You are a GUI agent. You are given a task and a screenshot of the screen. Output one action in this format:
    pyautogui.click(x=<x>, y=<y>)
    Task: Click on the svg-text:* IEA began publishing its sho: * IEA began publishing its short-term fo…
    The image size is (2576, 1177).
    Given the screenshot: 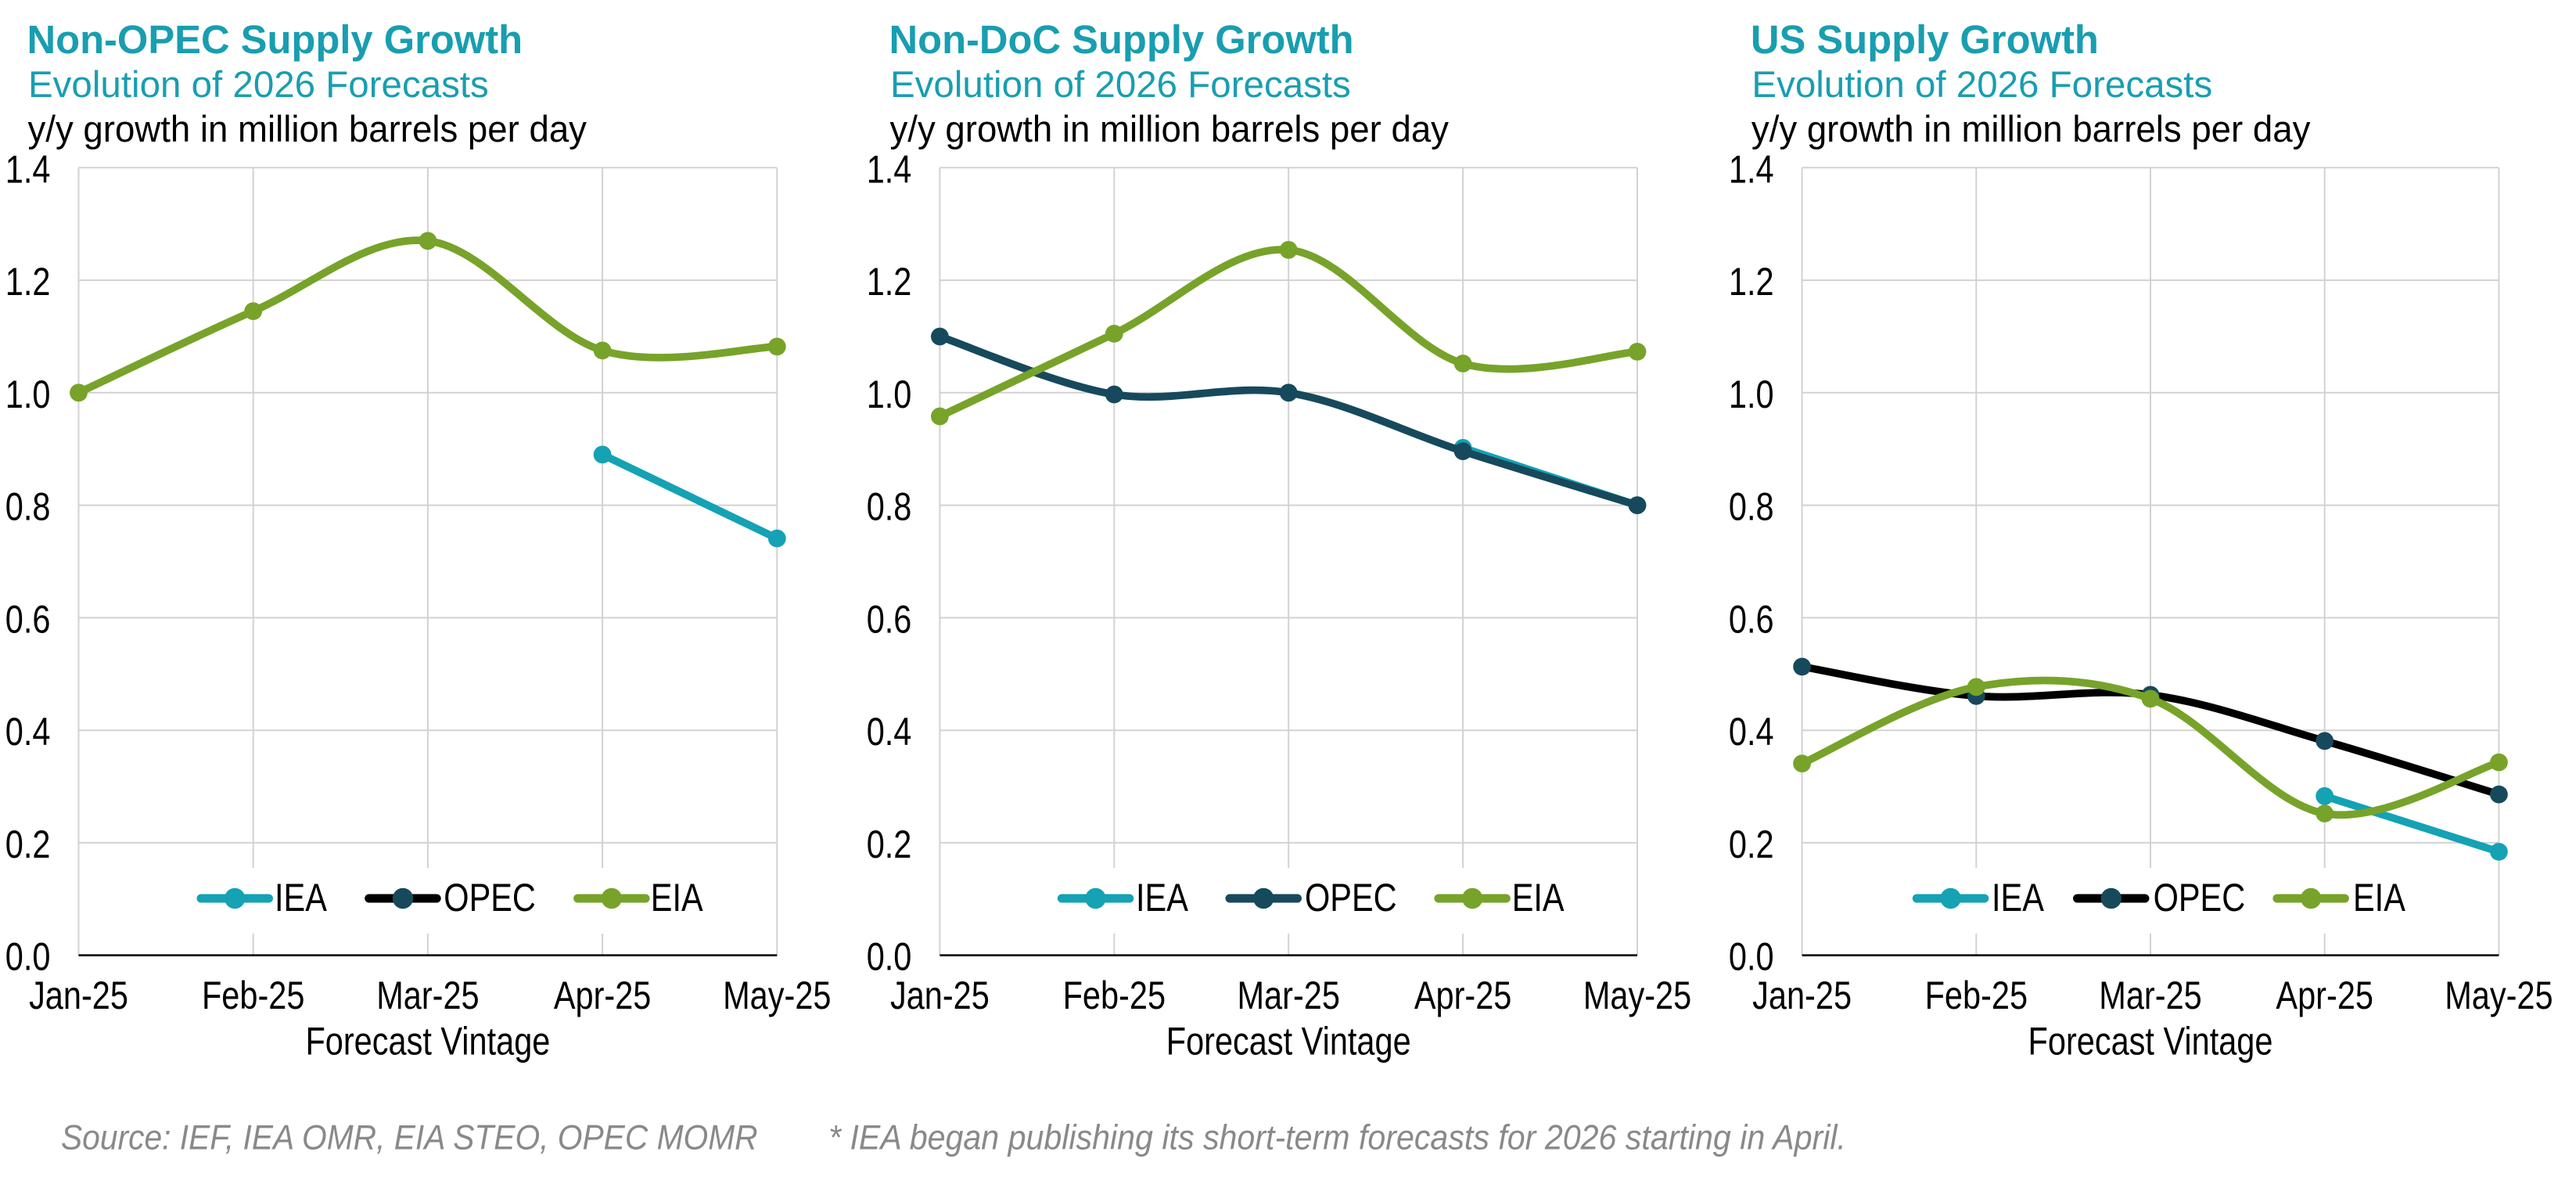 What is the action you would take?
    pyautogui.click(x=1337, y=1137)
    